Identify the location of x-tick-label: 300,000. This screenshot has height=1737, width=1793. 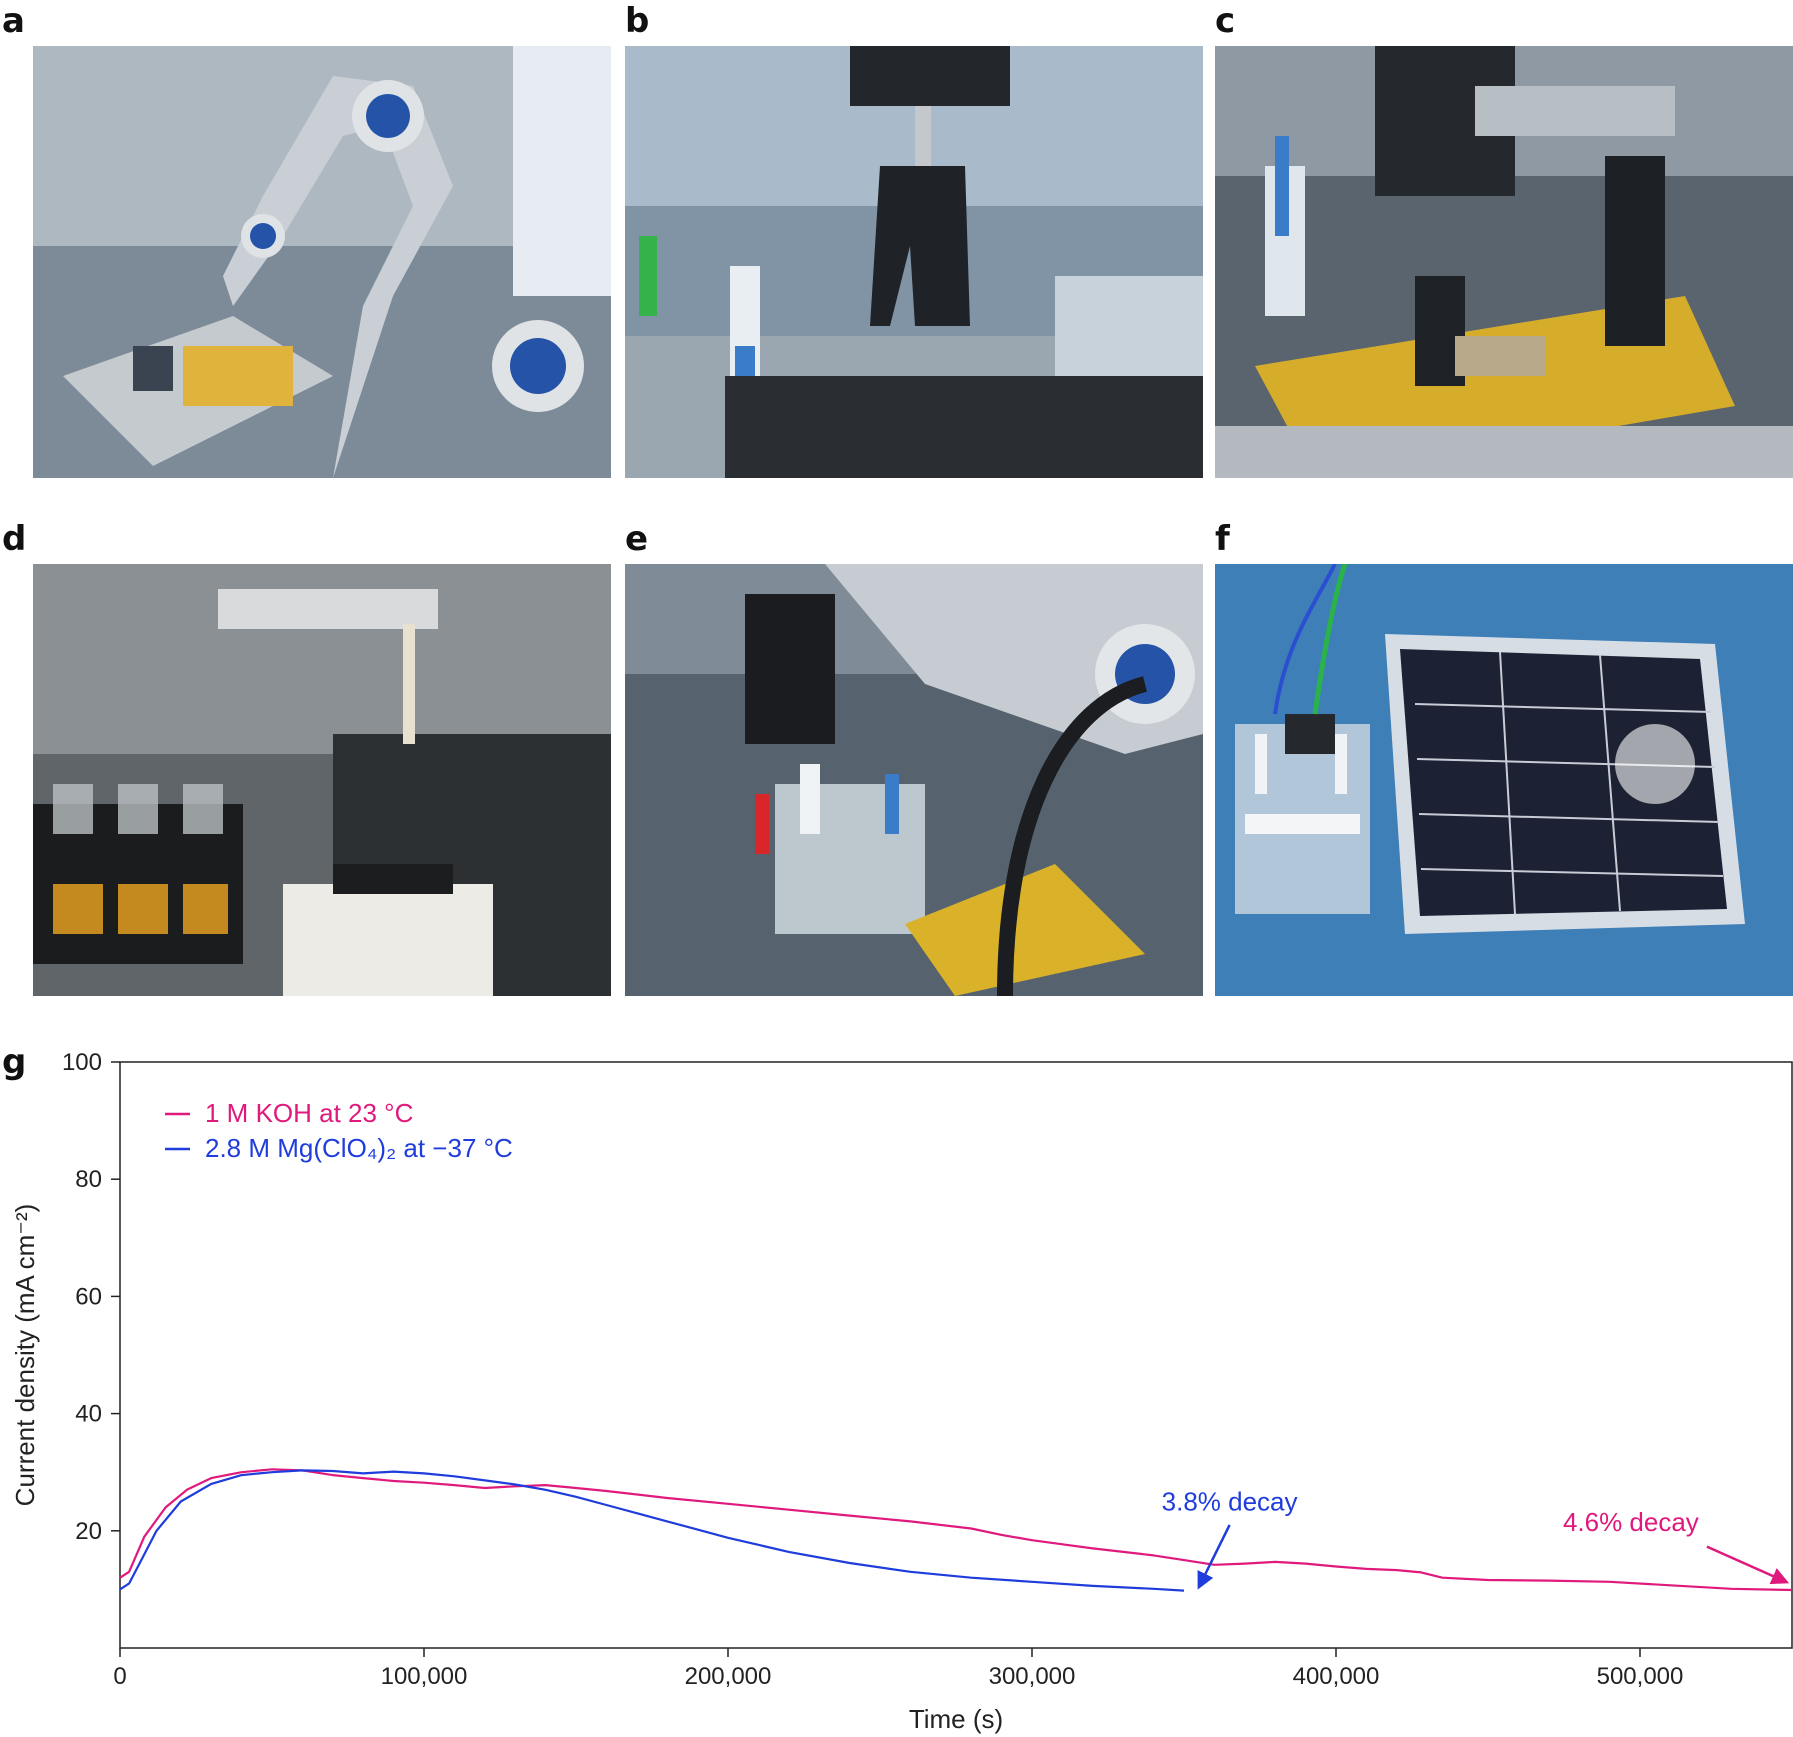
(1032, 1676).